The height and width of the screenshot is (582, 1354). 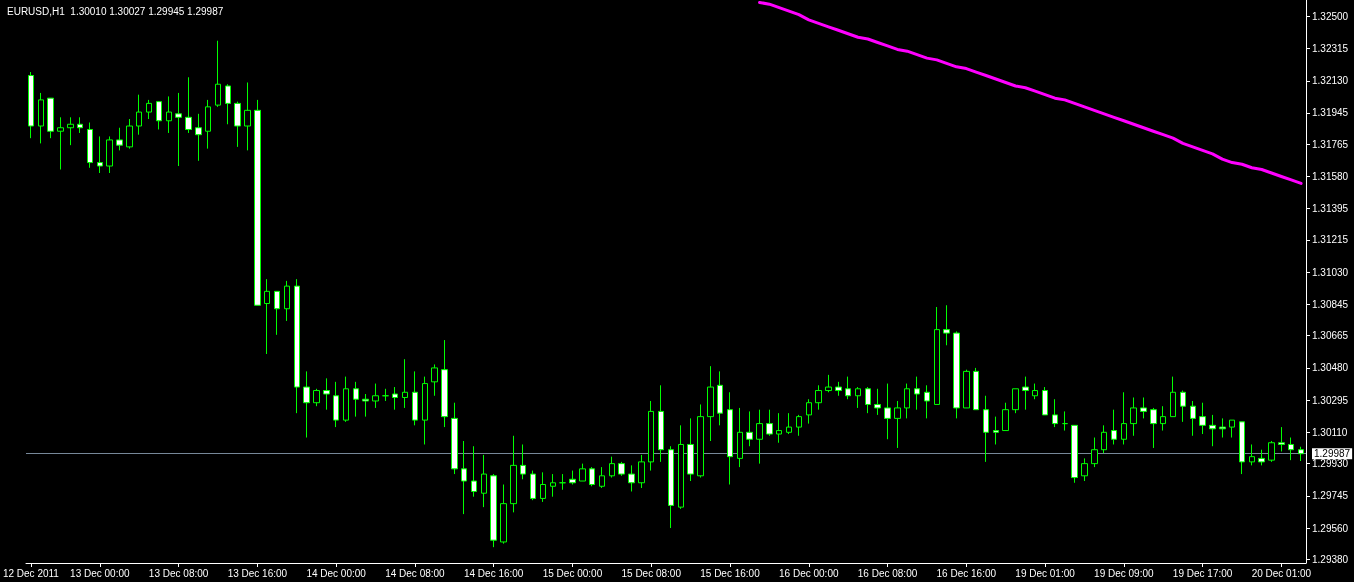 I want to click on y-tick-label: 1.31215, so click(x=1330, y=240).